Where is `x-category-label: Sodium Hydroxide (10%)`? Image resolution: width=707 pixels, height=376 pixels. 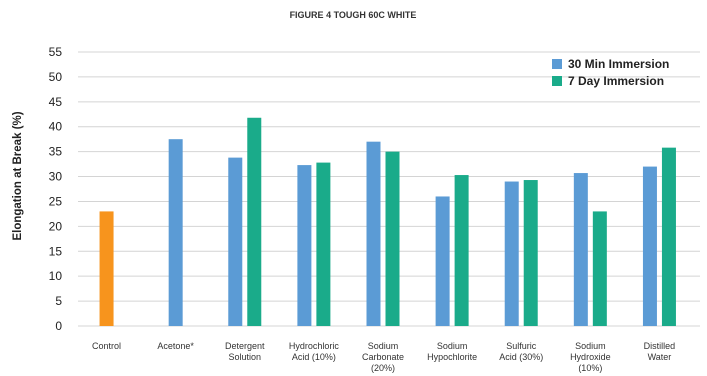 x-category-label: Sodium Hydroxide (10%) is located at coordinates (590, 357).